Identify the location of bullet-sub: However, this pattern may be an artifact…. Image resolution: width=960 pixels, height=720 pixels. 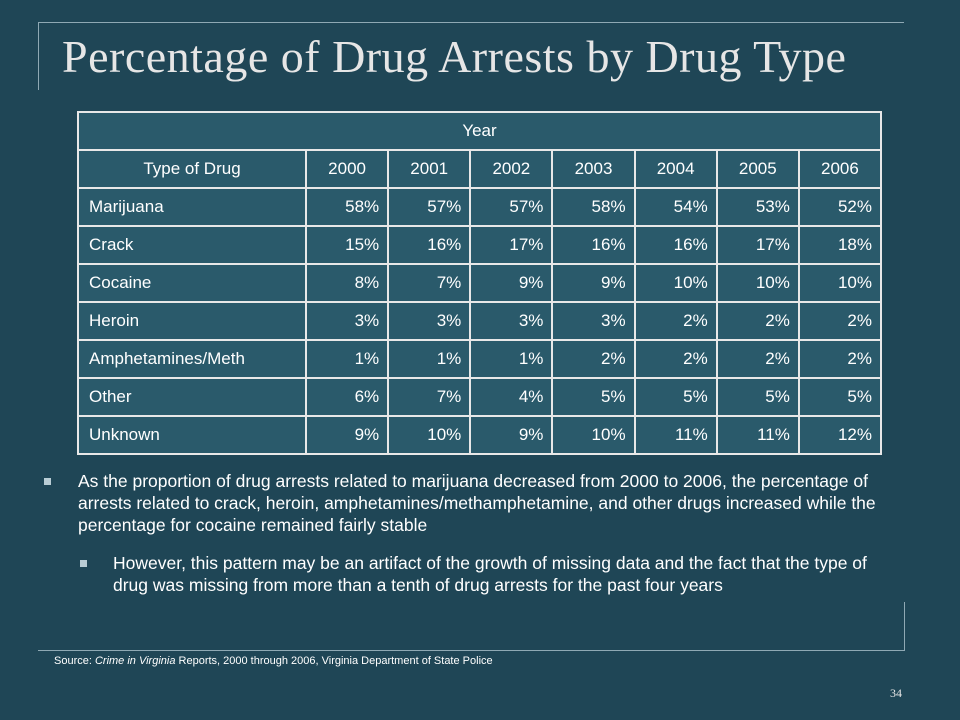
(474, 574).